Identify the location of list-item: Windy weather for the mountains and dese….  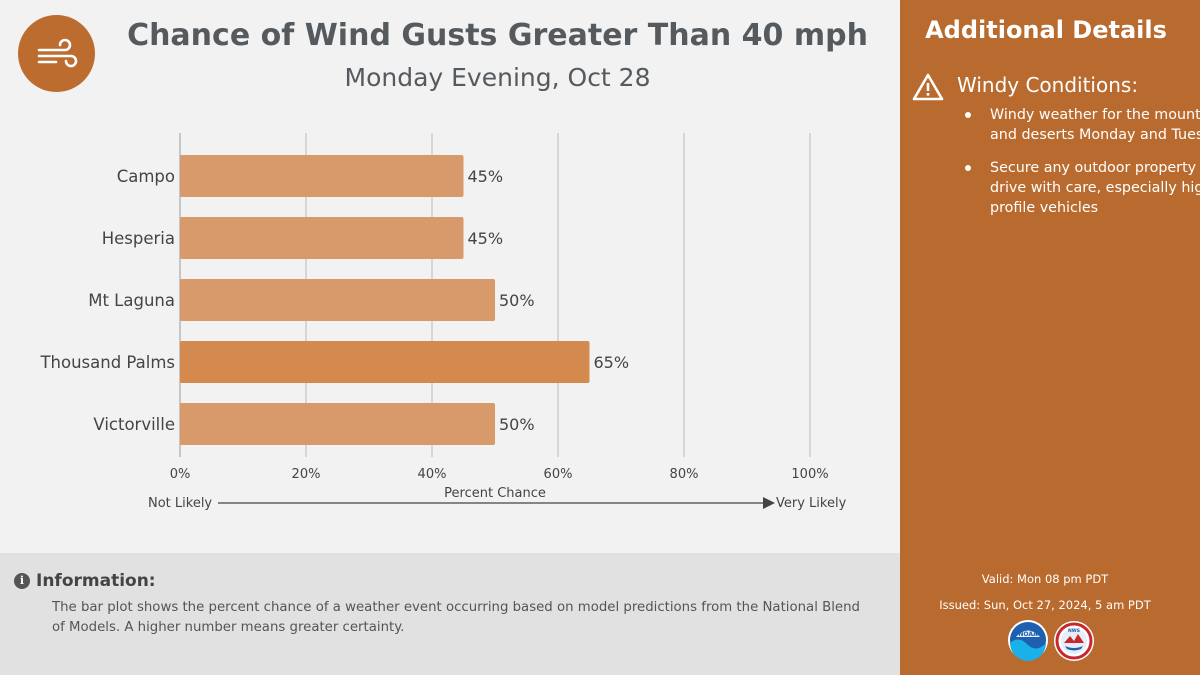
(1082, 125).